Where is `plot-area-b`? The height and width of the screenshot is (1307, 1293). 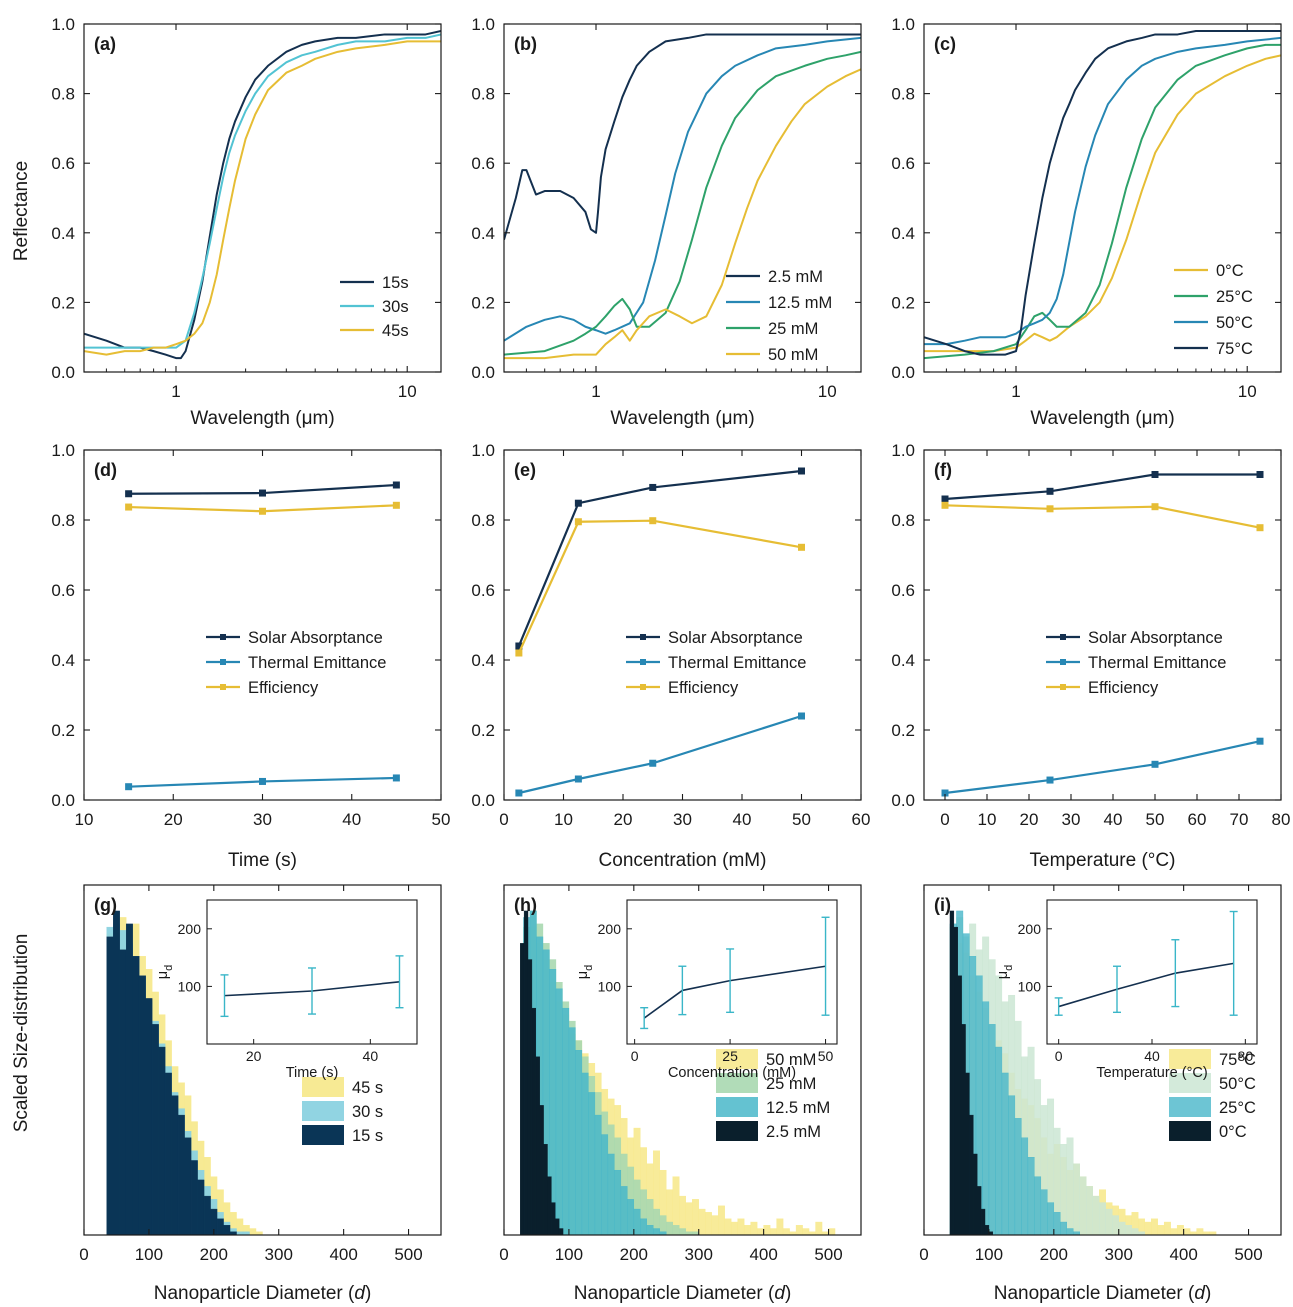
plot-area-b is located at coordinates (682, 196).